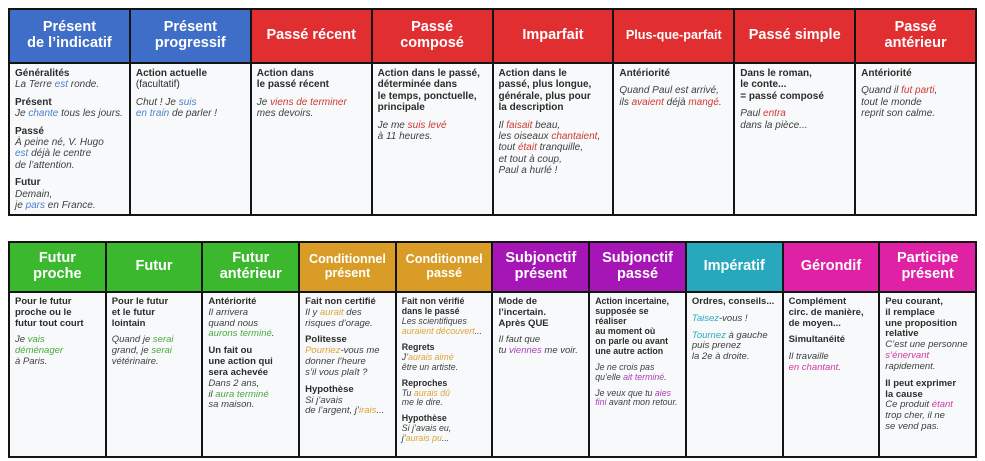  What do you see at coordinates (251, 268) in the screenshot?
I see `column-header-futur-anterieur: Futur antérieur` at bounding box center [251, 268].